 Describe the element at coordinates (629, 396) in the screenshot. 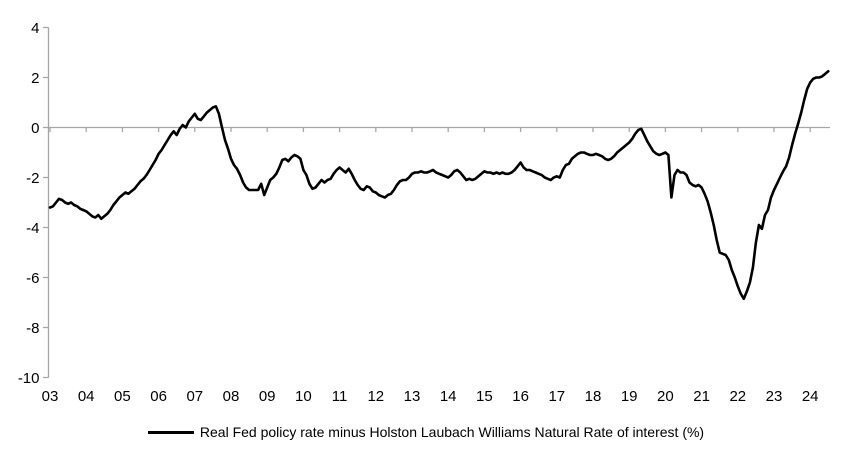

I see `x-axis-tick-label: 19` at that location.